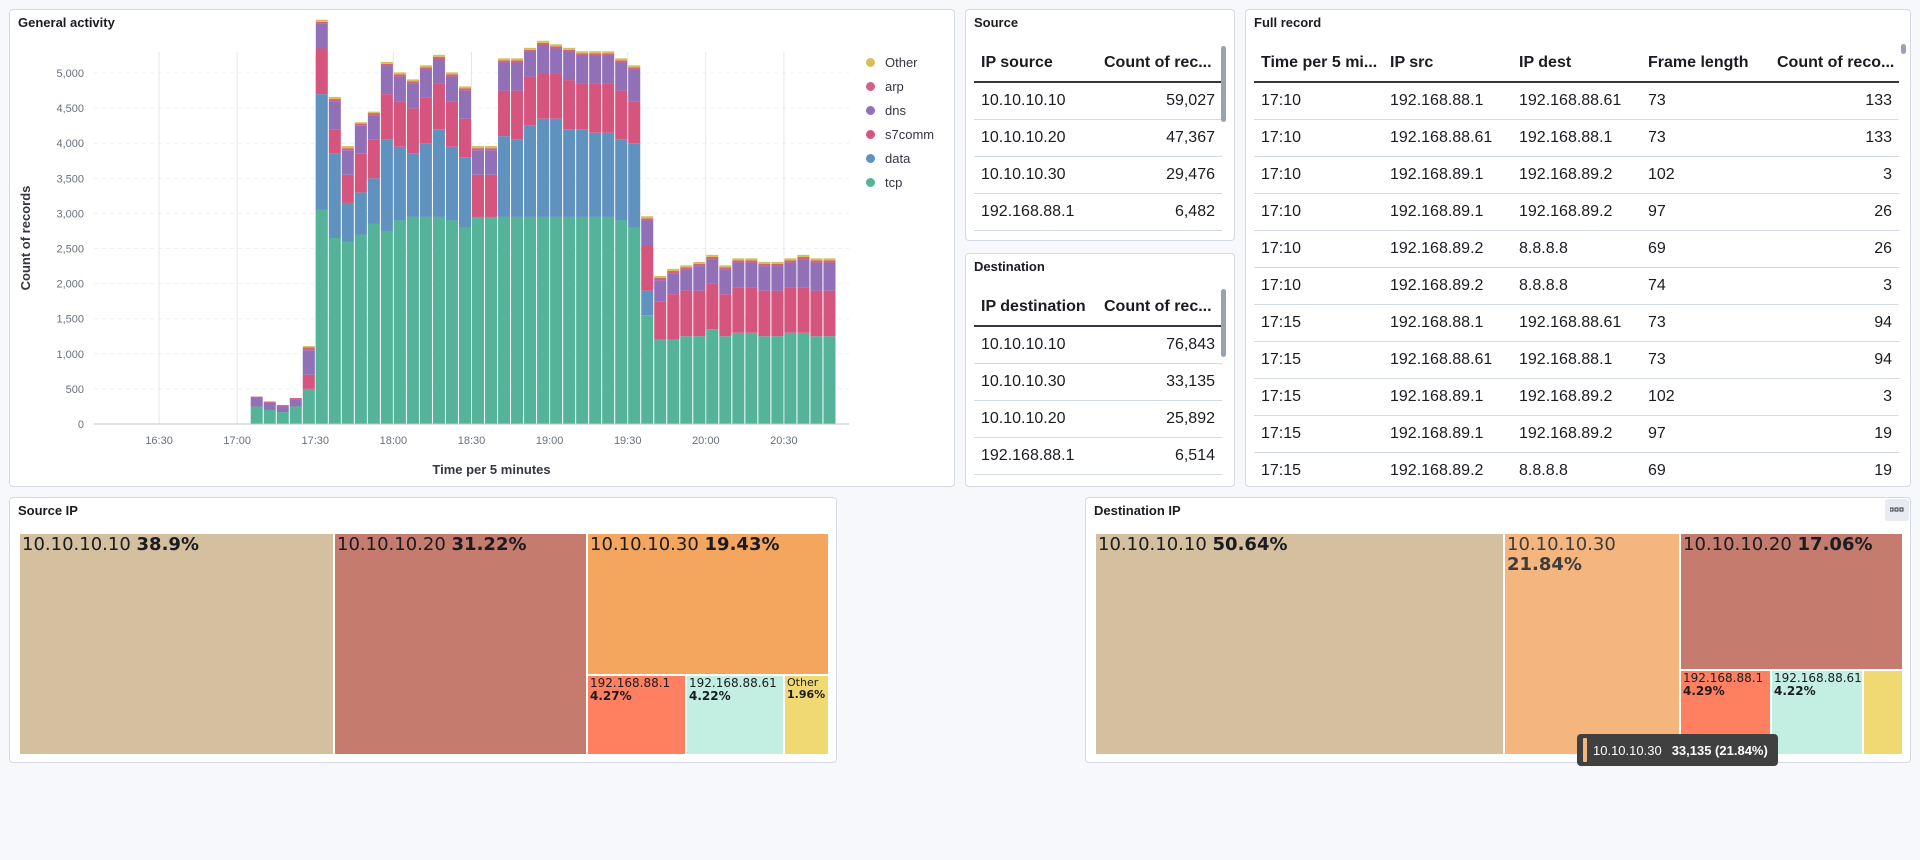  Describe the element at coordinates (1576, 101) in the screenshot. I see `table-row: 17:10 192.168.88.1 192.168.88.61 73 133` at that location.